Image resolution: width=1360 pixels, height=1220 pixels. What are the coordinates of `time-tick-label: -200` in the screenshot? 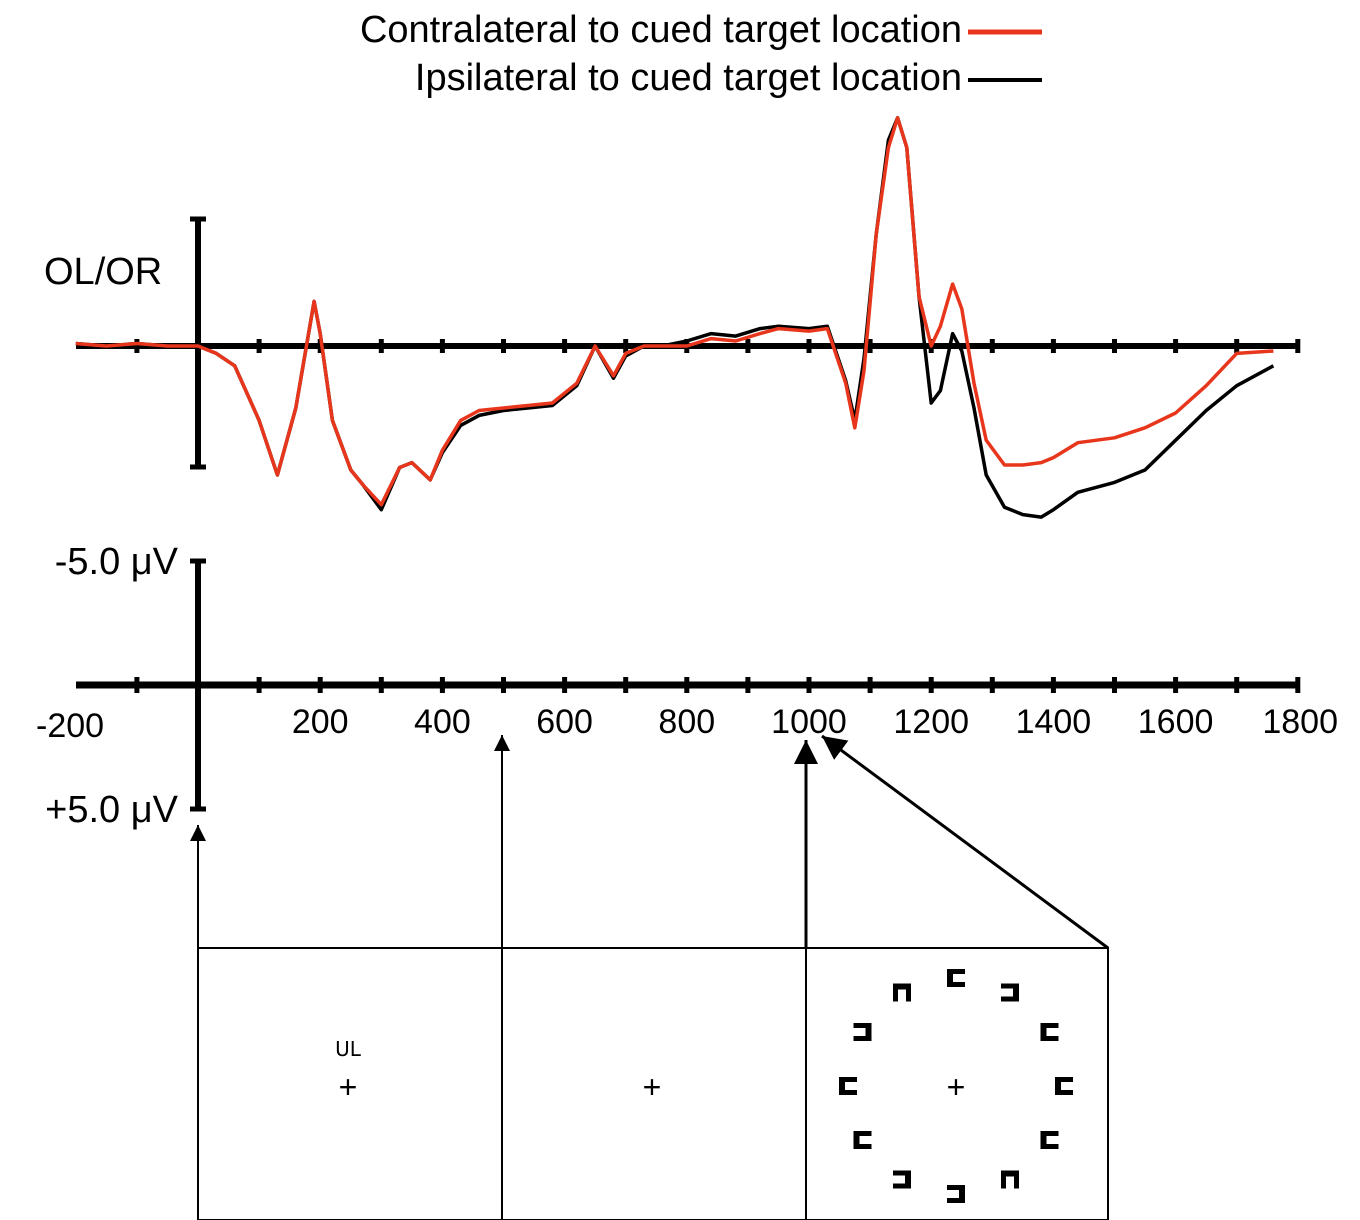 It's located at (70, 726).